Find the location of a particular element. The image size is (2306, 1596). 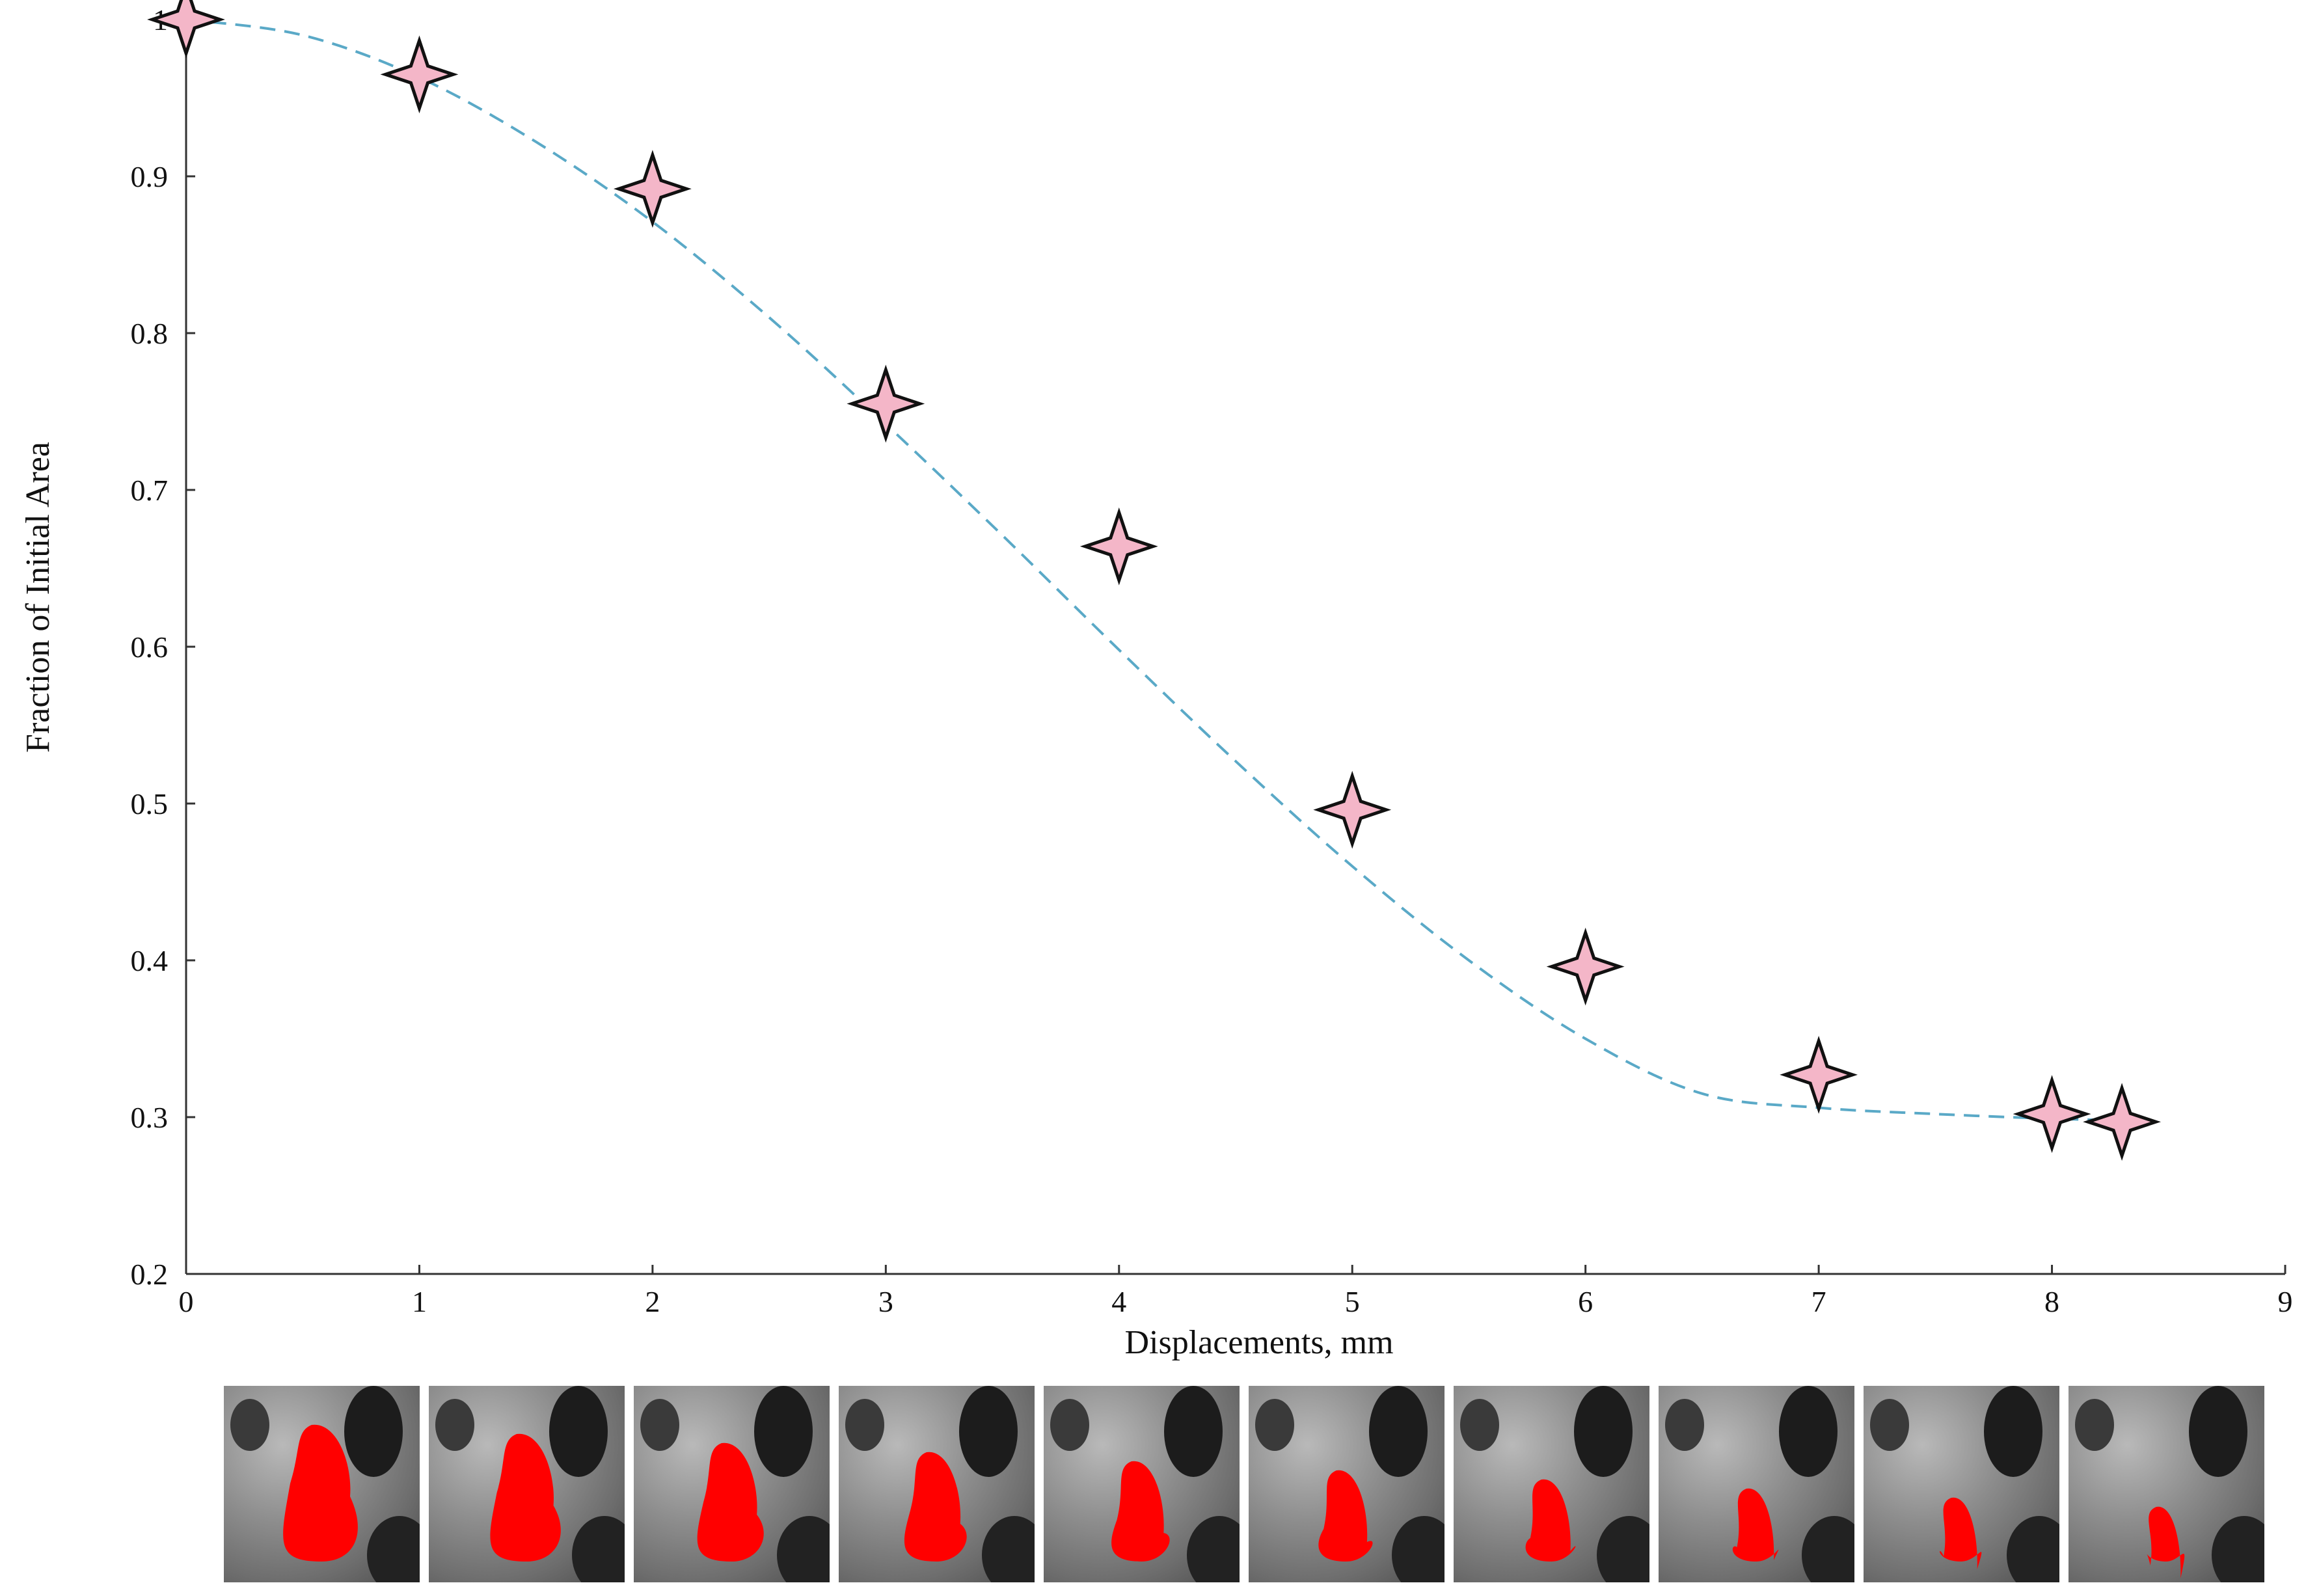

y-tick-label: 0.4 is located at coordinates (150, 960).